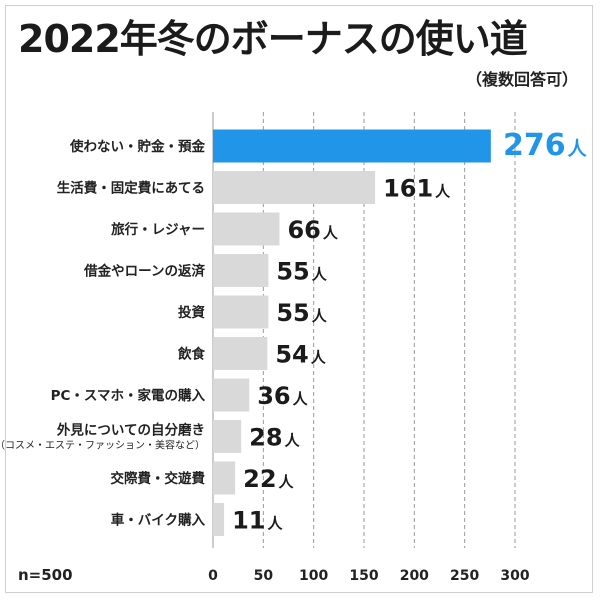 Image resolution: width=600 pixels, height=600 pixels. Describe the element at coordinates (273, 396) in the screenshot. I see `data-label: 36` at that location.